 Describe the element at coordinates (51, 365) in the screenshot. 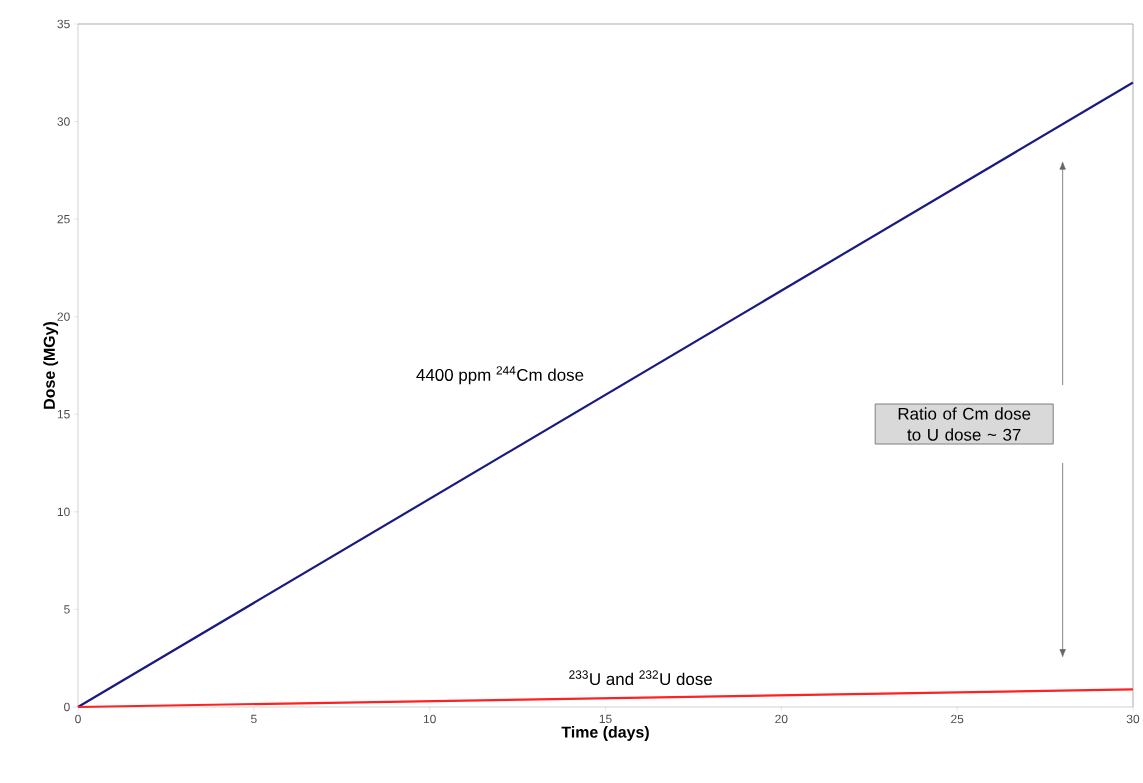

I see `y-axis-title: Dose (MGy)` at that location.